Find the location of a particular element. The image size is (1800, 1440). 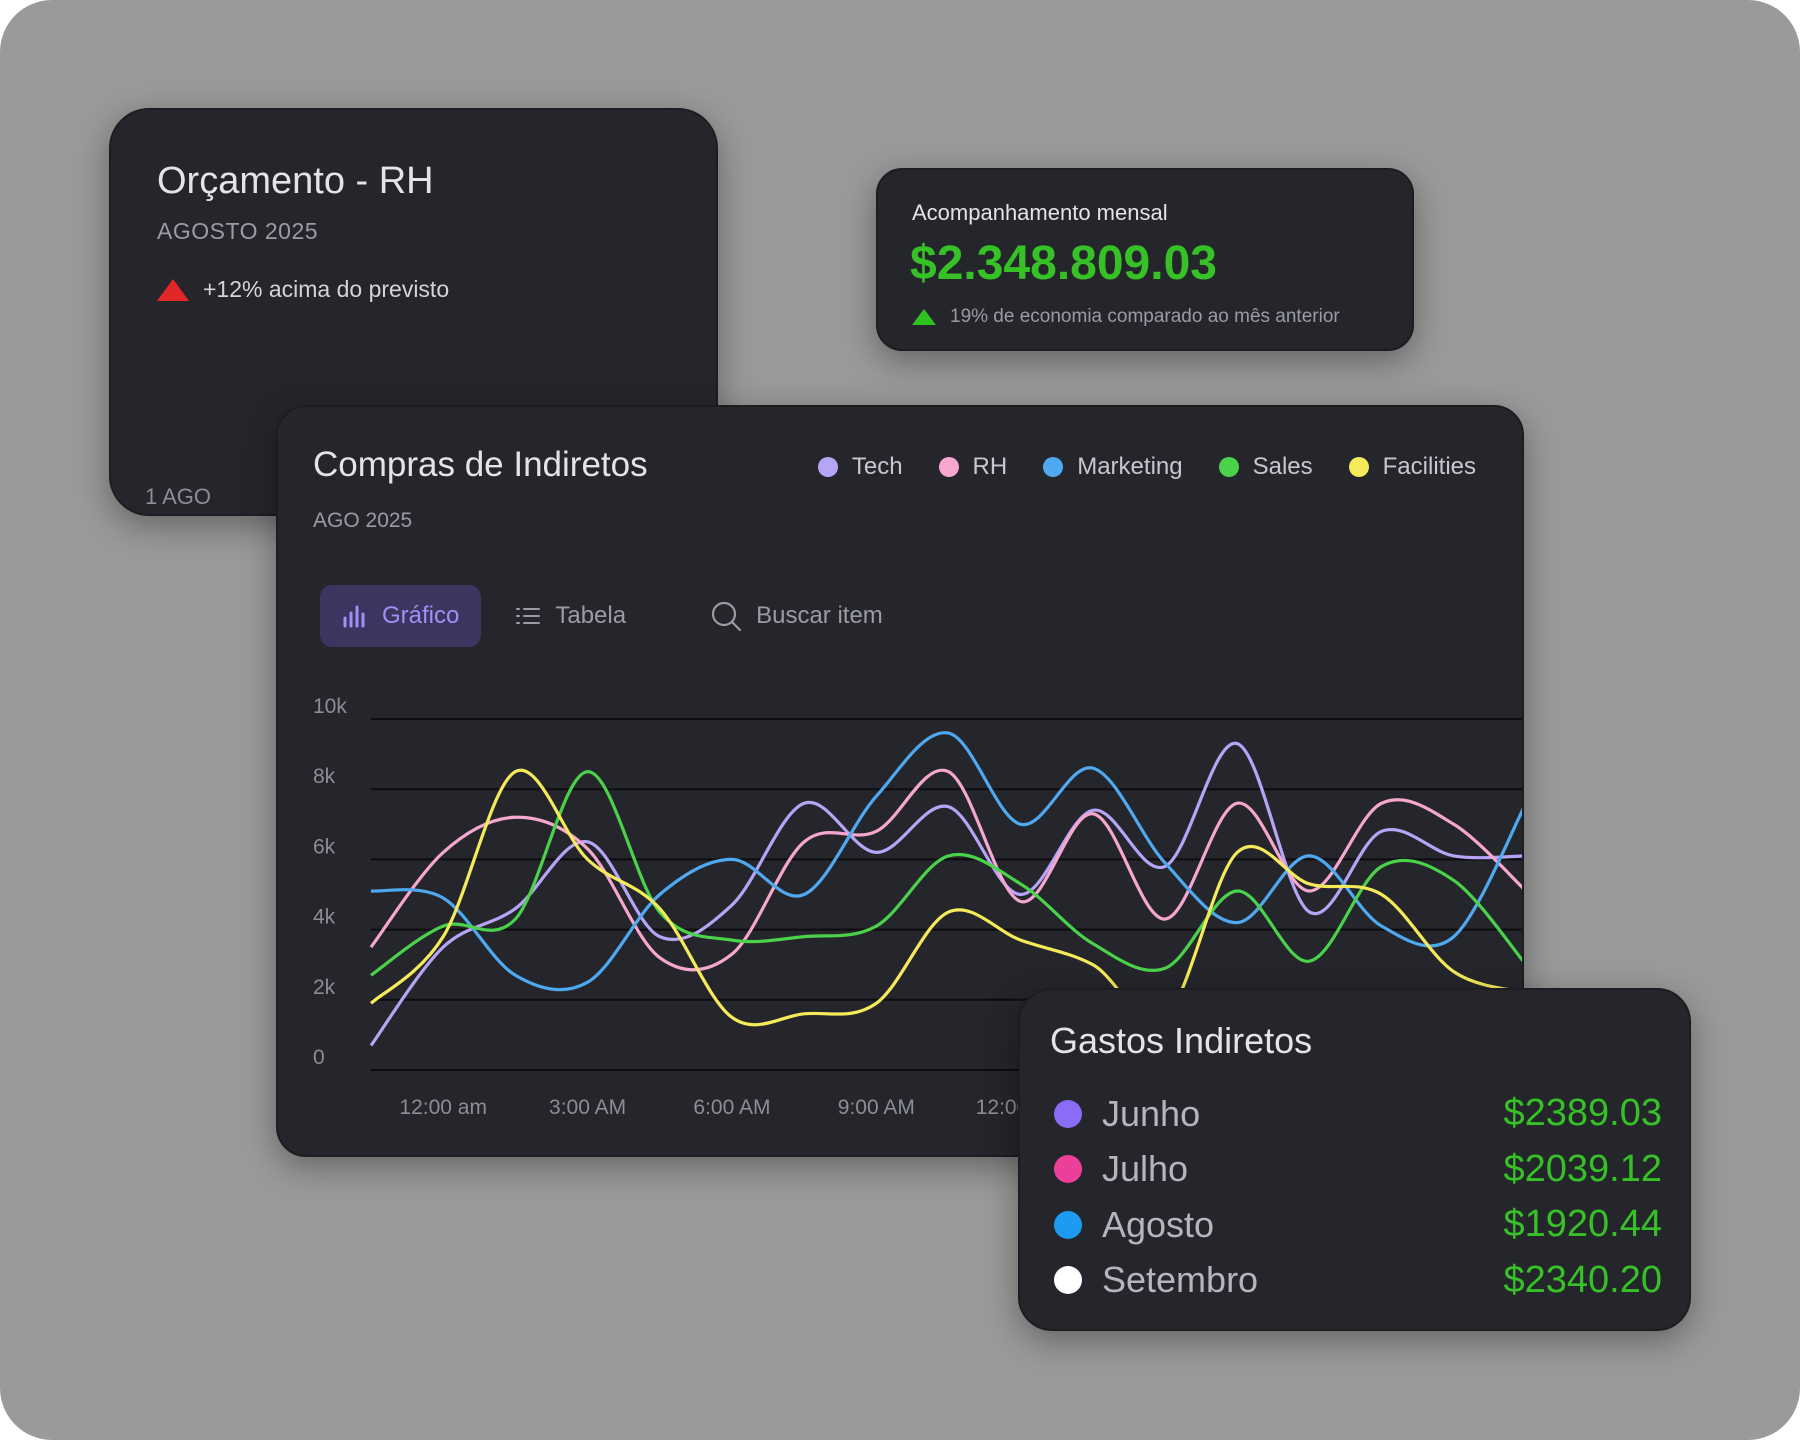

month-name: Junho is located at coordinates (1151, 1113).